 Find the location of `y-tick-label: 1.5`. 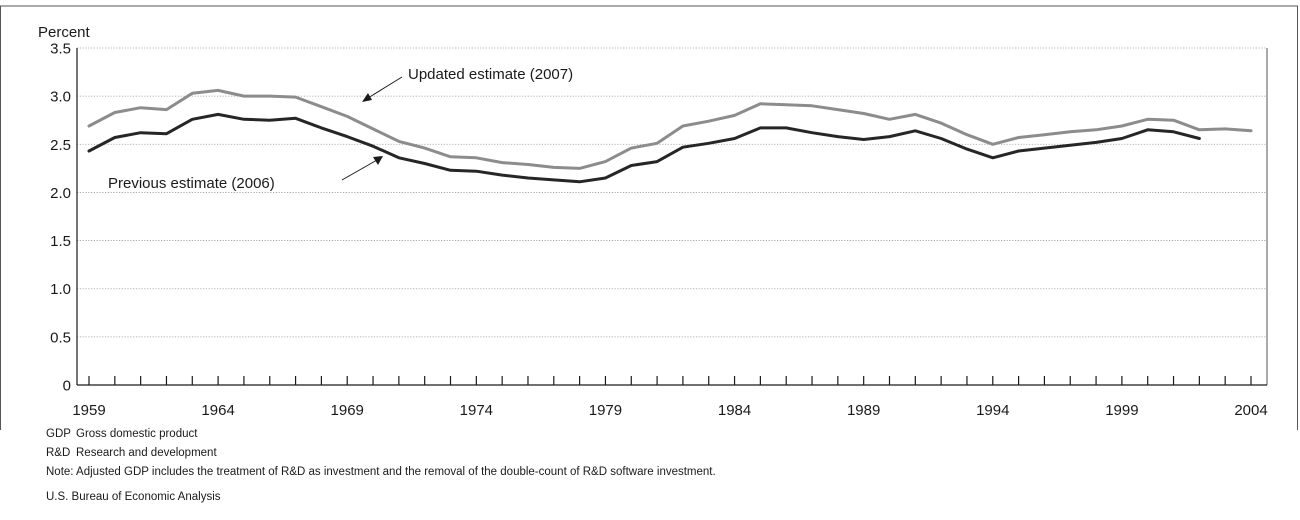

y-tick-label: 1.5 is located at coordinates (60, 241).